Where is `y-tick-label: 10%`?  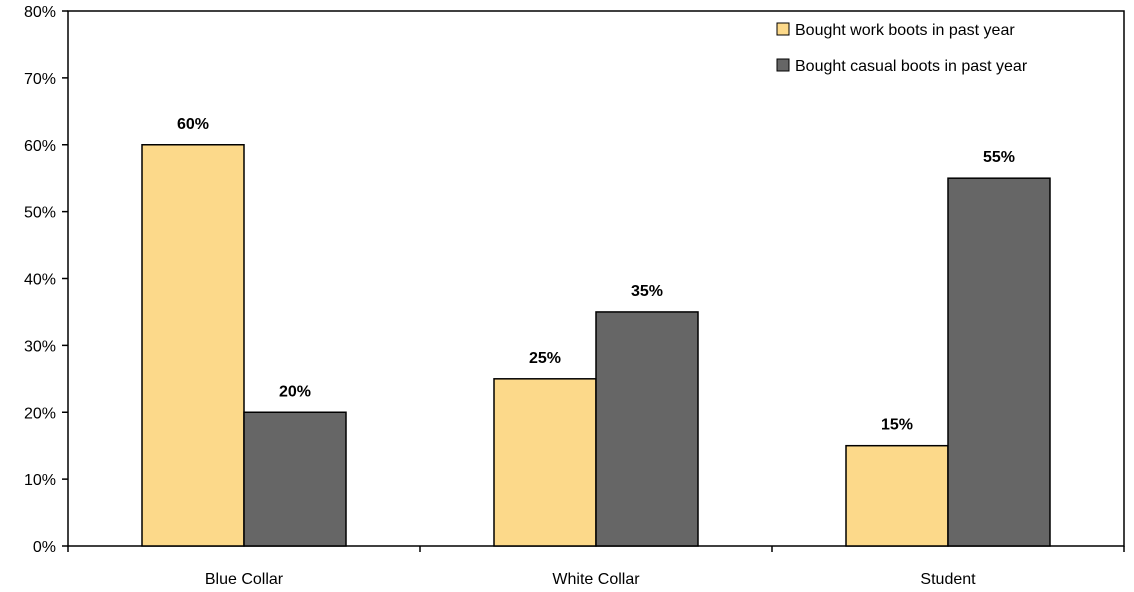 y-tick-label: 10% is located at coordinates (40, 480).